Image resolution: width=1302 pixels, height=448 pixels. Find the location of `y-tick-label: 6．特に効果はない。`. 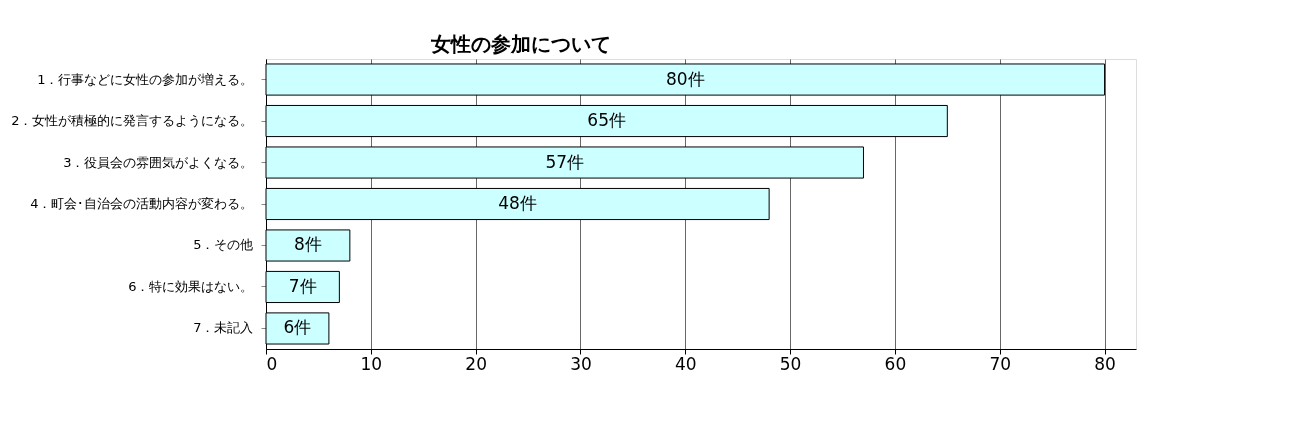

y-tick-label: 6．特に効果はない。 is located at coordinates (191, 286).